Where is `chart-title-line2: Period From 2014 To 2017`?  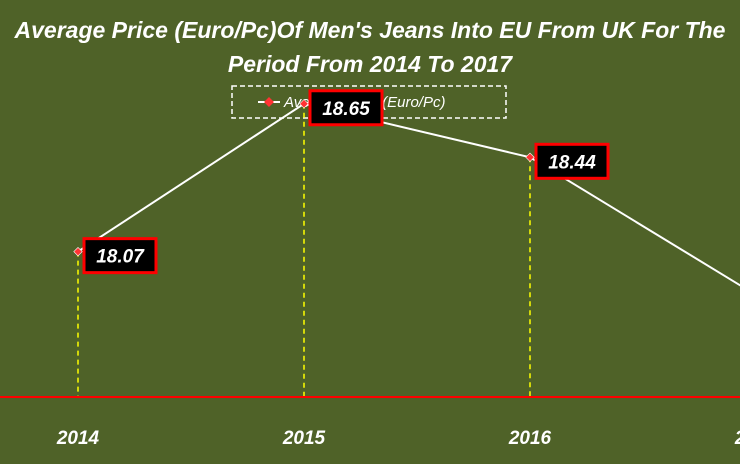
chart-title-line2: Period From 2014 To 2017 is located at coordinates (370, 64).